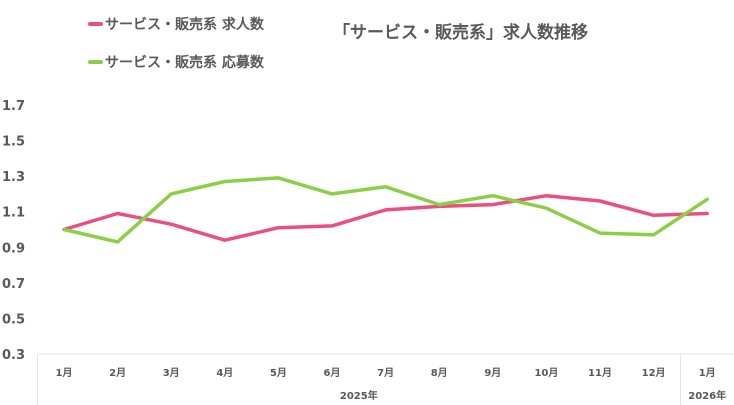 This screenshot has height=405, width=734. Describe the element at coordinates (13, 355) in the screenshot. I see `y-tick-label: 0.3` at that location.